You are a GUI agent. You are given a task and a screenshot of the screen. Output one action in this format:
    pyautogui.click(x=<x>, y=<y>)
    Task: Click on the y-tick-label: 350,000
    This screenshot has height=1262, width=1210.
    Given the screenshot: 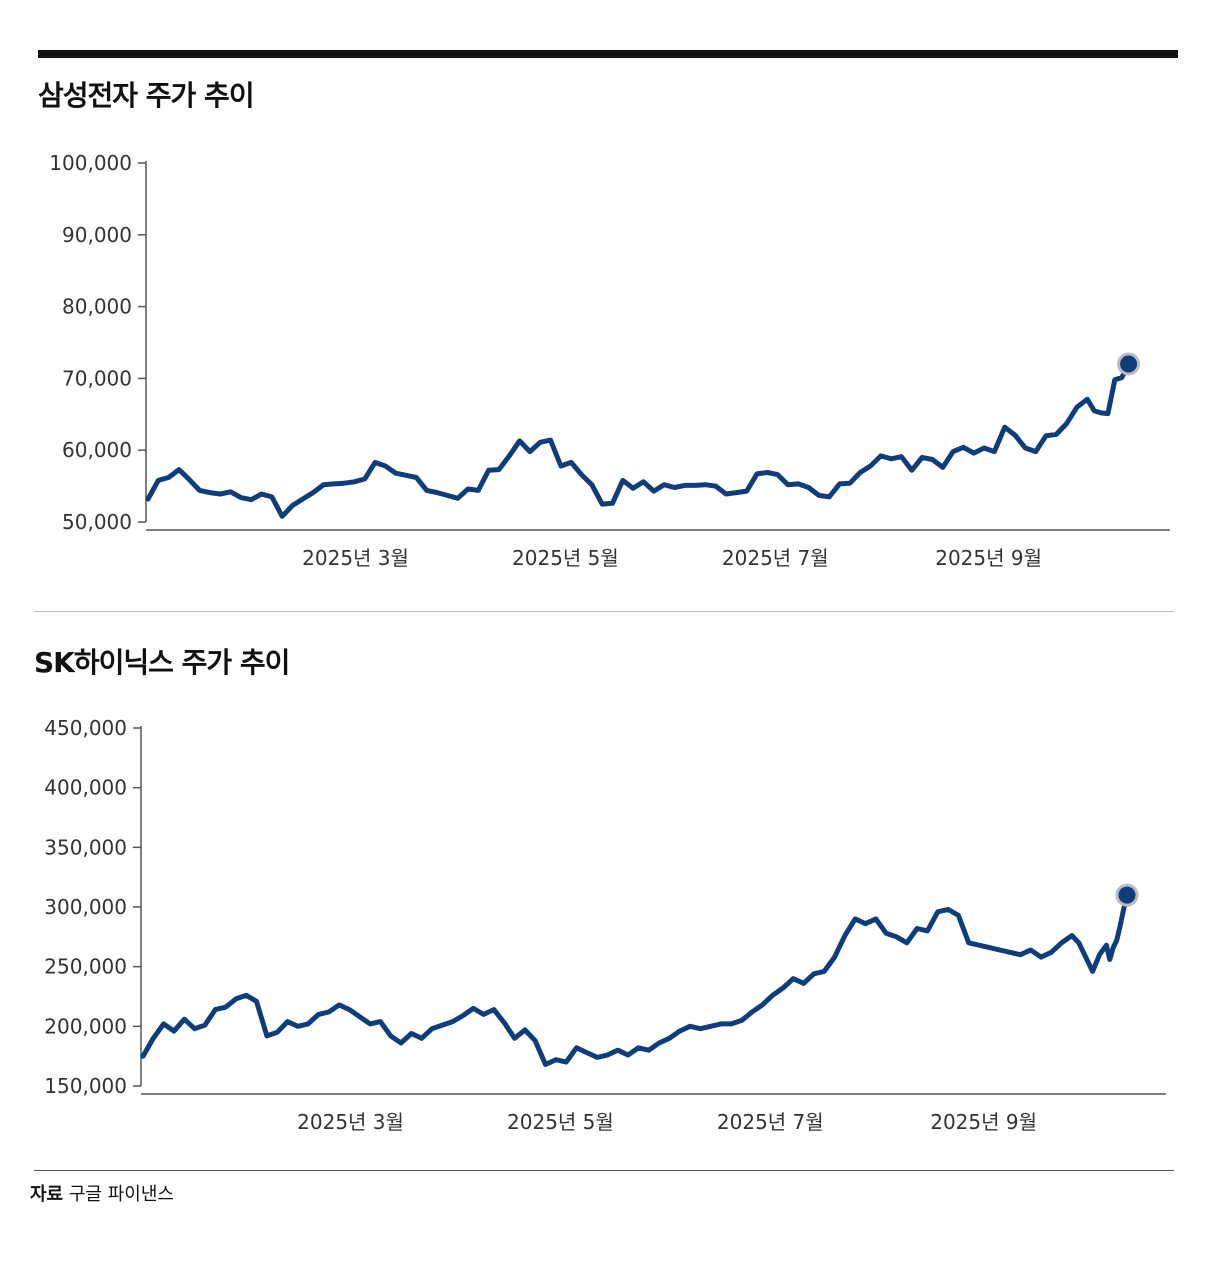 What is the action you would take?
    pyautogui.click(x=85, y=847)
    